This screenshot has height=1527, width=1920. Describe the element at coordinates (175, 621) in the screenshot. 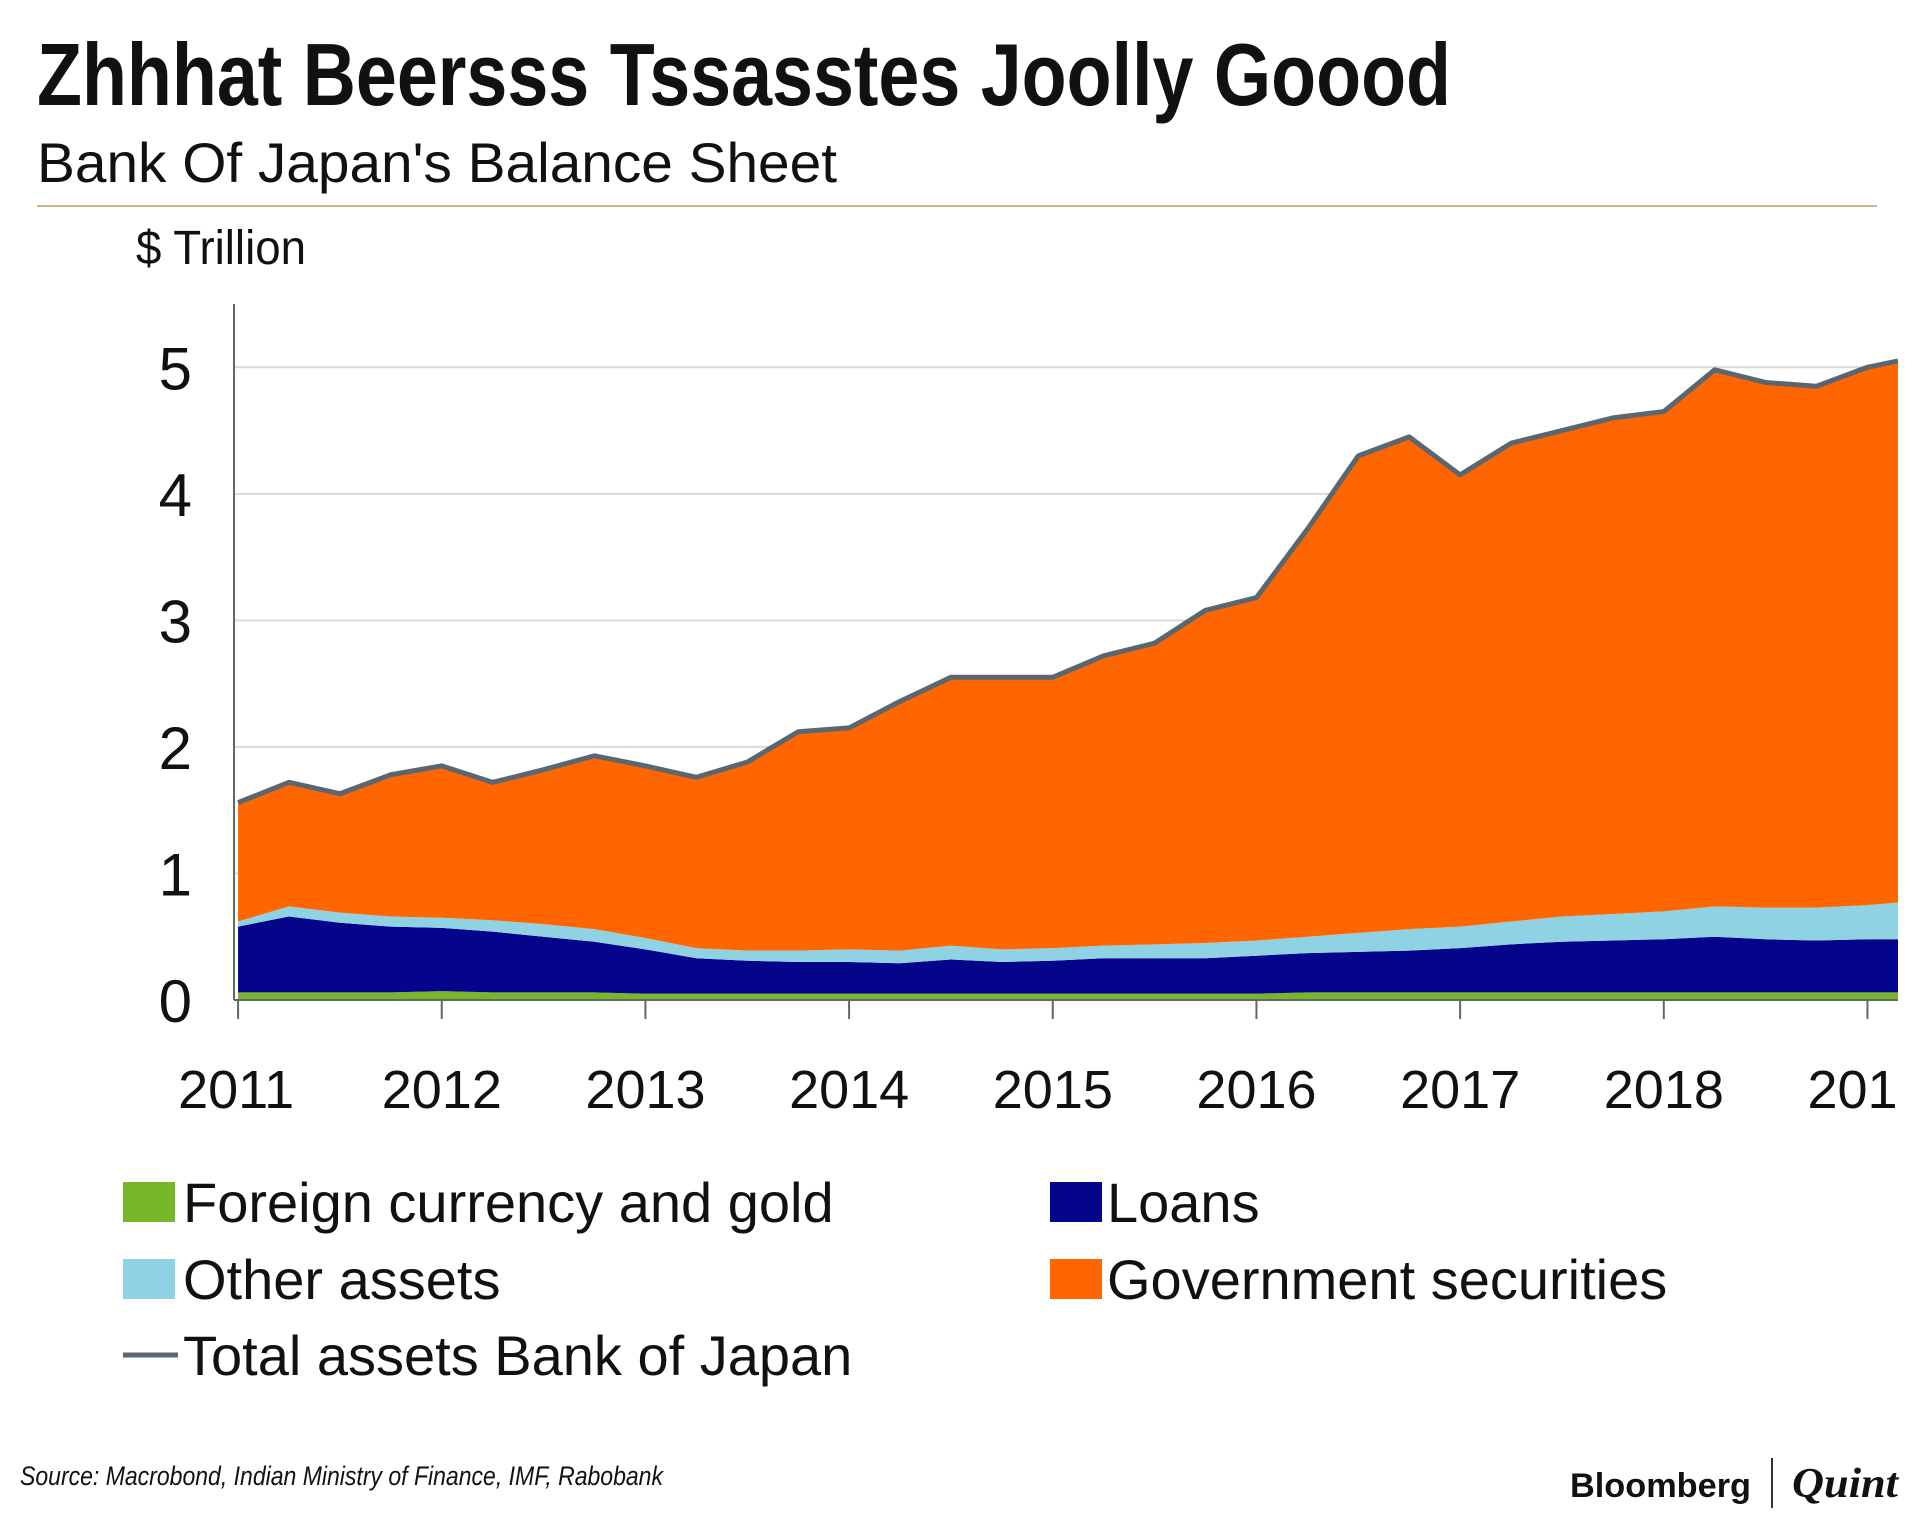

I see `y-tick-label: 3` at that location.